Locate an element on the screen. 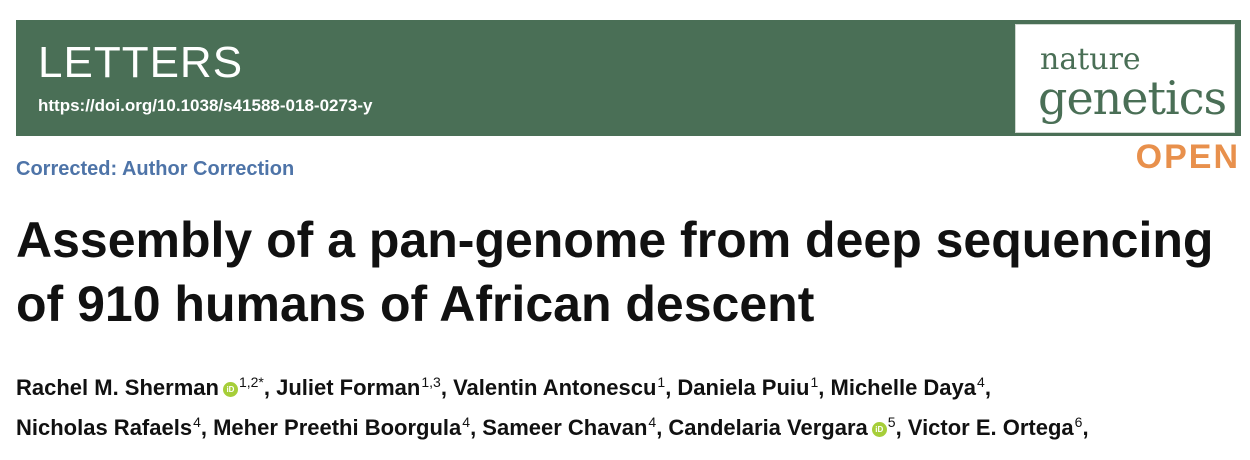  author-name: Nicholas Rafaels is located at coordinates (104, 427).